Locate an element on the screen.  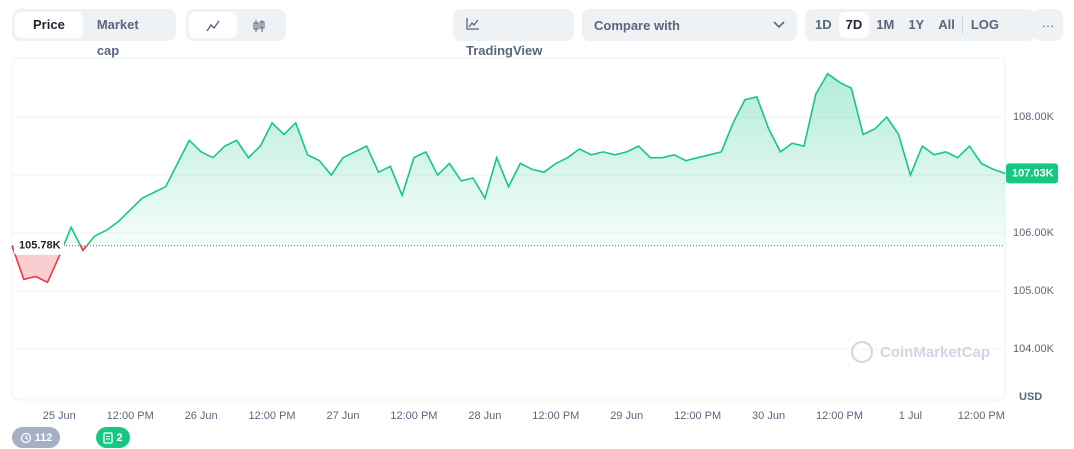
watermark: CoinMarketCap is located at coordinates (935, 352).